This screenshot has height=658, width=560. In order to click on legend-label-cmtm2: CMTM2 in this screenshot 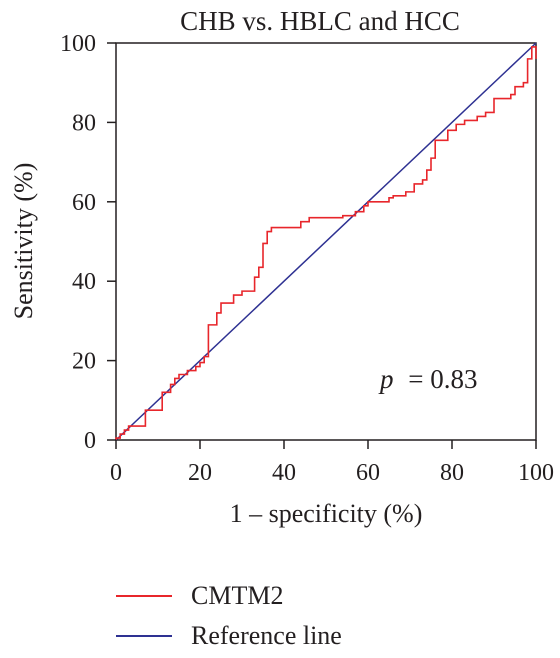, I will do `click(237, 595)`.